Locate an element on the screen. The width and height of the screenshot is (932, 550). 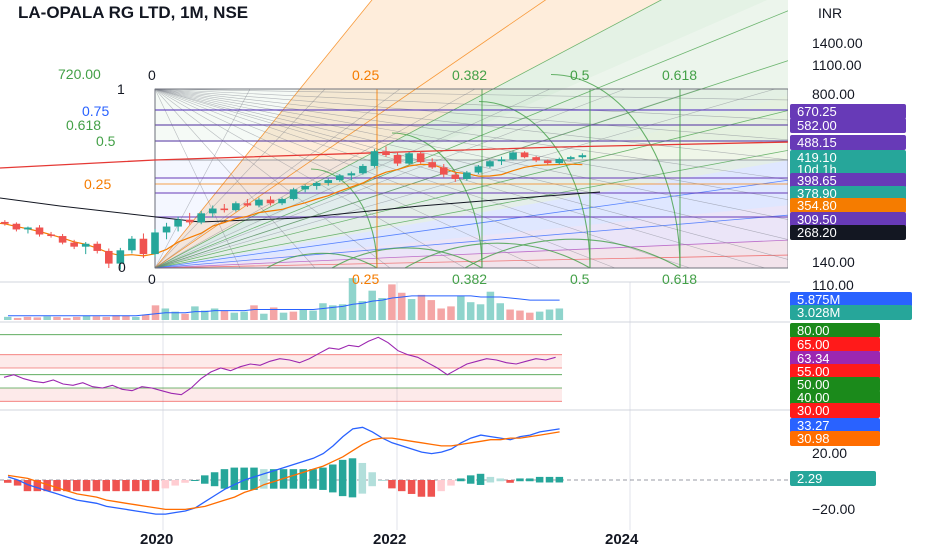
macd-tag: 2.29 is located at coordinates (833, 478).